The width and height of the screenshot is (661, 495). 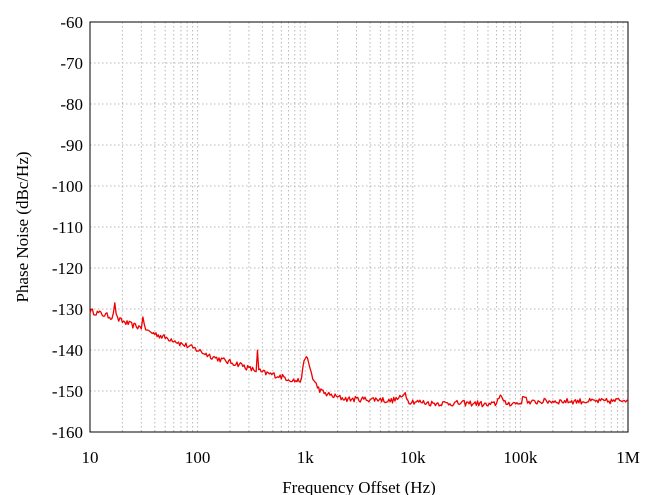 I want to click on y-tick-label: -120, so click(x=67, y=268).